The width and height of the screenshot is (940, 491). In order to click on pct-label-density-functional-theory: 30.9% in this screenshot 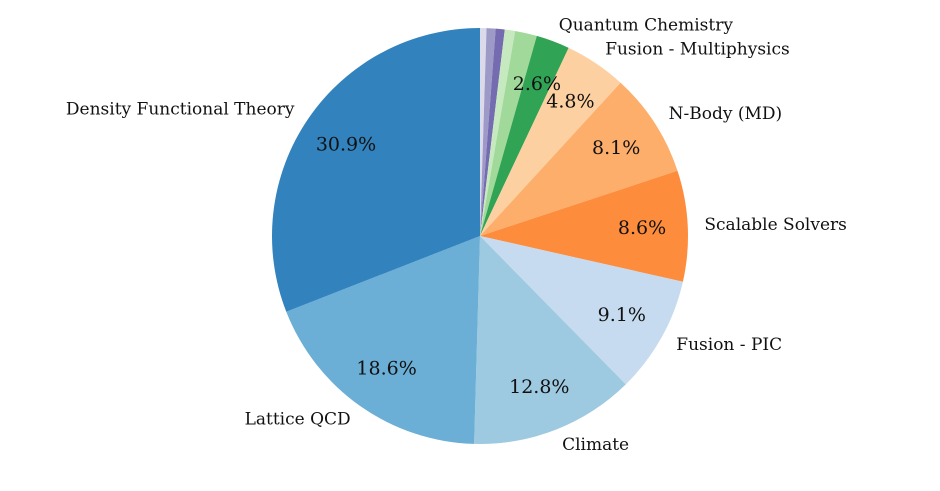, I will do `click(346, 145)`.